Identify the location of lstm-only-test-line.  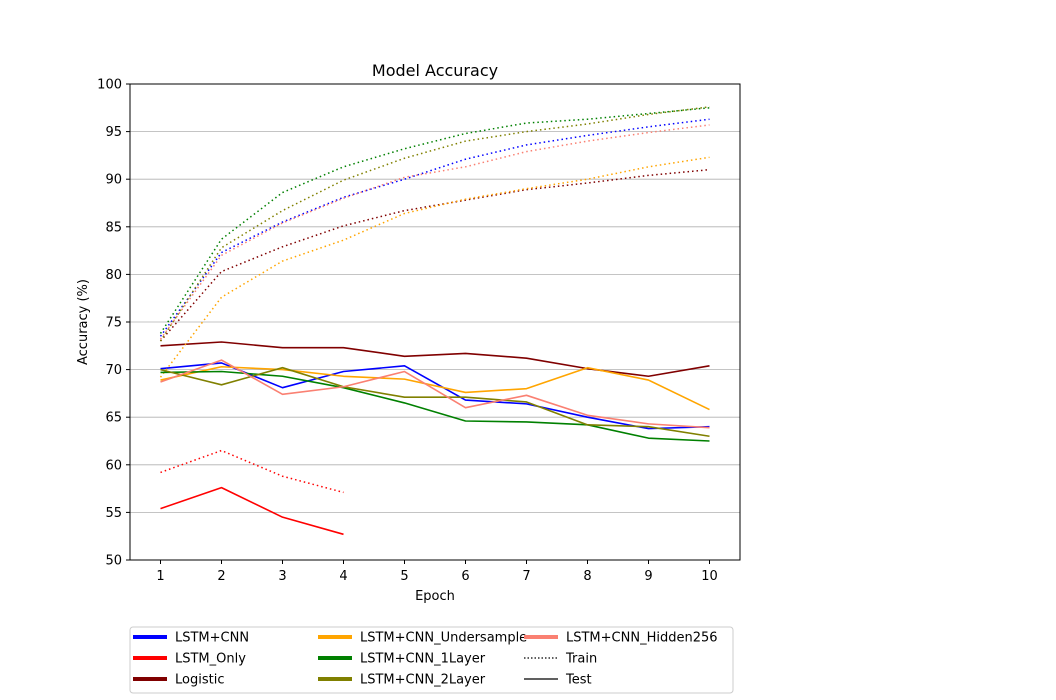
(252, 511).